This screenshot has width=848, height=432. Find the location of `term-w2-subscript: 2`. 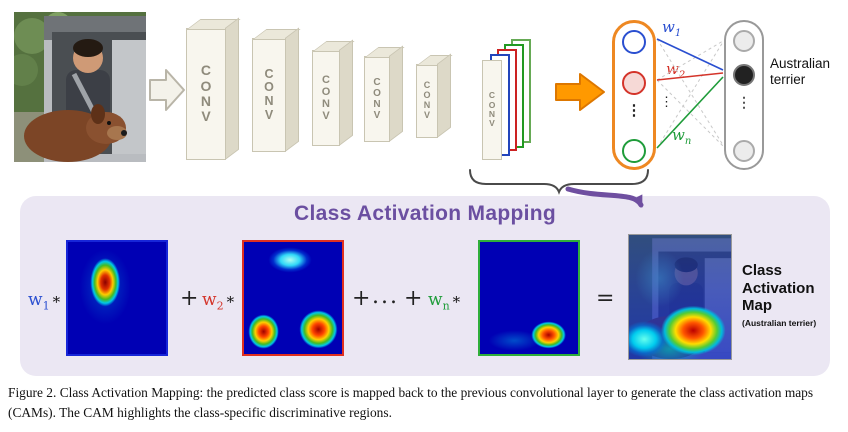

term-w2-subscript: 2 is located at coordinates (220, 306).